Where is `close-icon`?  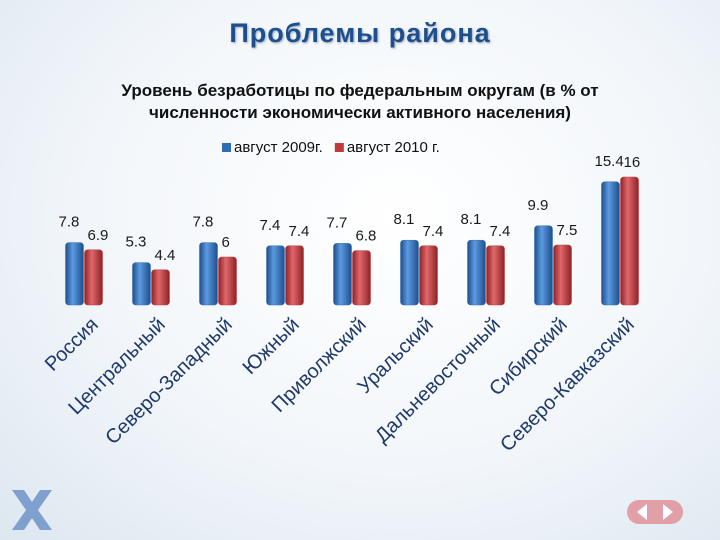
close-icon is located at coordinates (32, 510).